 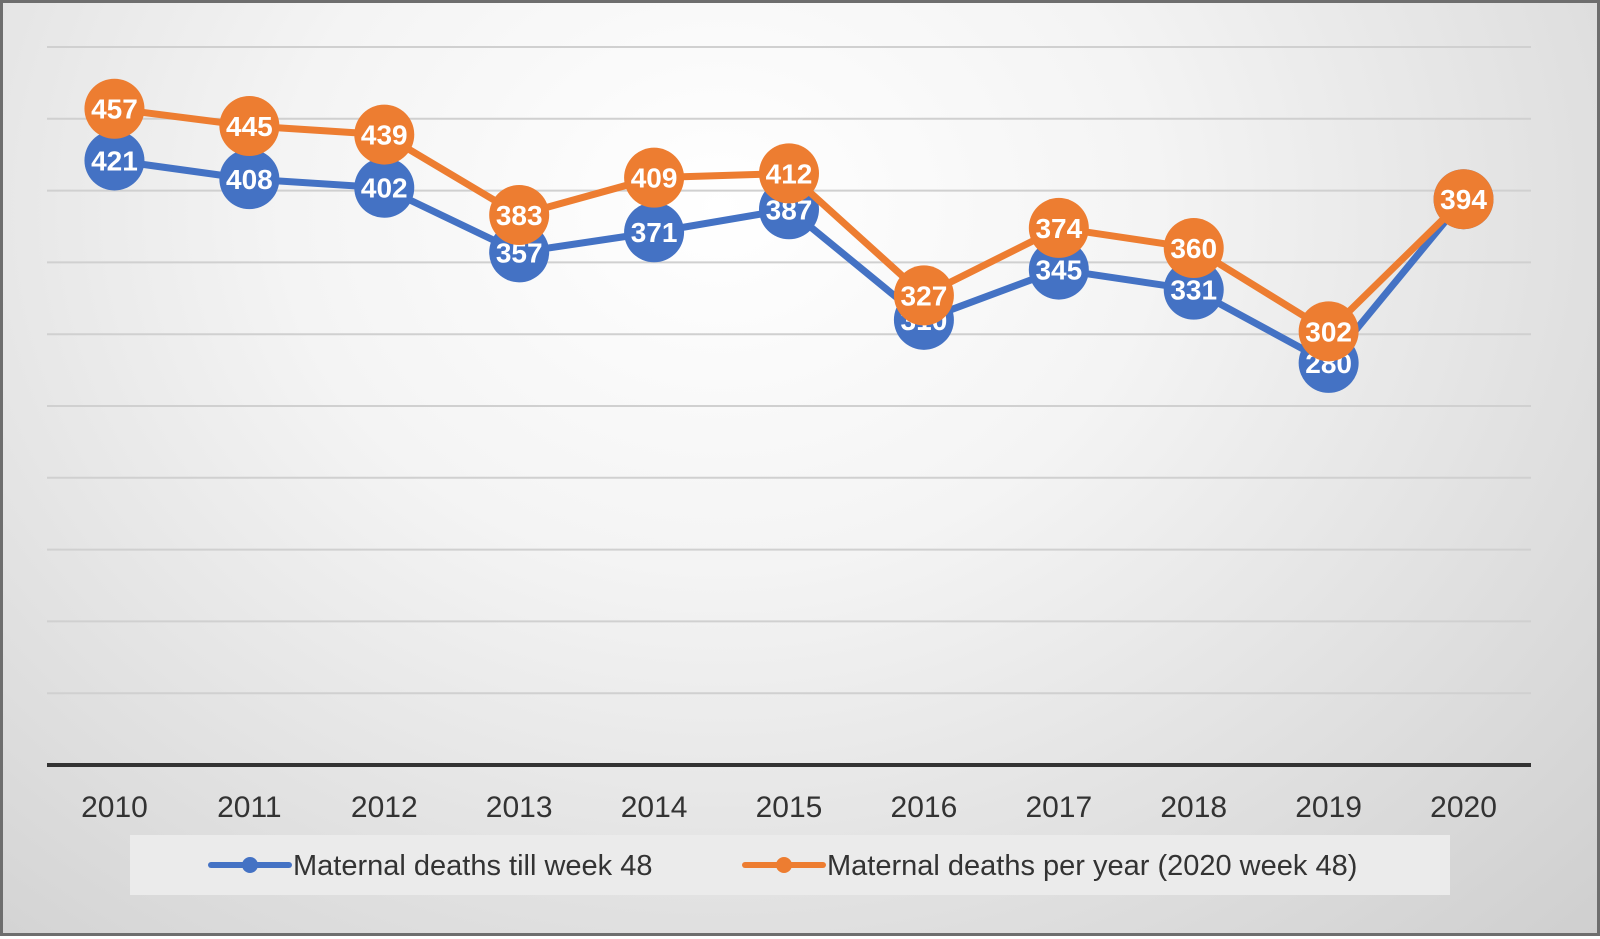 I want to click on data-label: 439, so click(x=384, y=135).